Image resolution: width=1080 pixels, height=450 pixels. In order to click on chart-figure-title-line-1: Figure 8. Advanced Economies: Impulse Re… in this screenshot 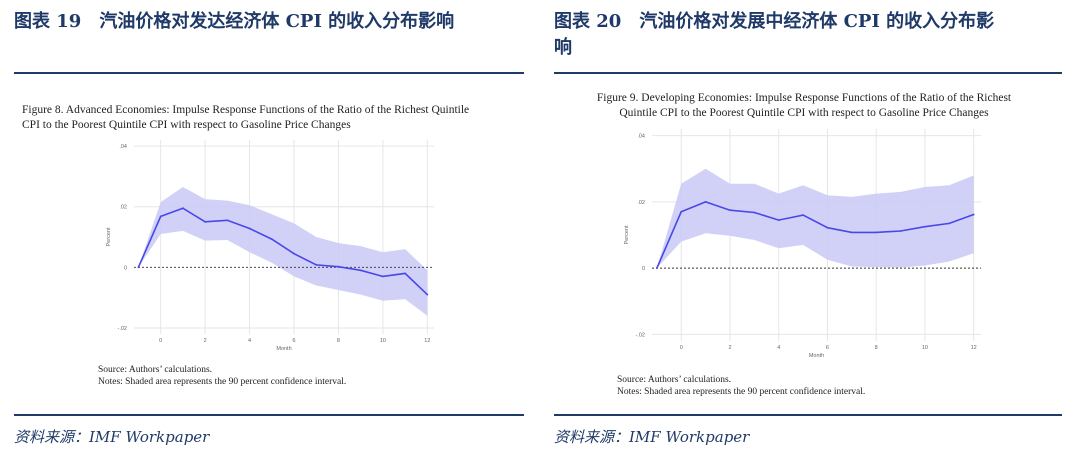, I will do `click(246, 110)`.